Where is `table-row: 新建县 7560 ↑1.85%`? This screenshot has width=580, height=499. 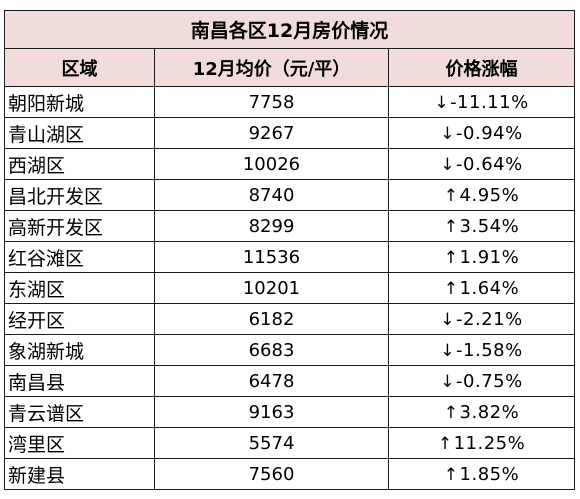 table-row: 新建县 7560 ↑1.85% is located at coordinates (290, 474).